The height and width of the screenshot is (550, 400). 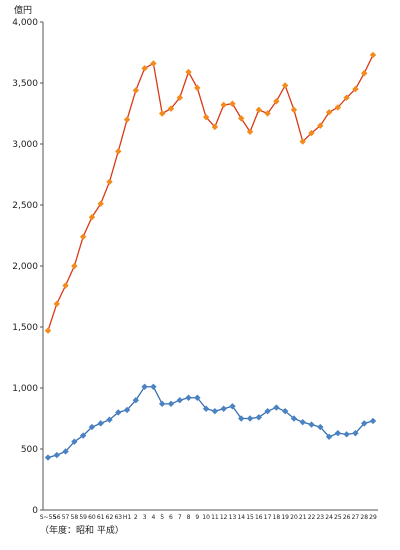 What do you see at coordinates (75, 517) in the screenshot?
I see `x-tick-label: 58` at bounding box center [75, 517].